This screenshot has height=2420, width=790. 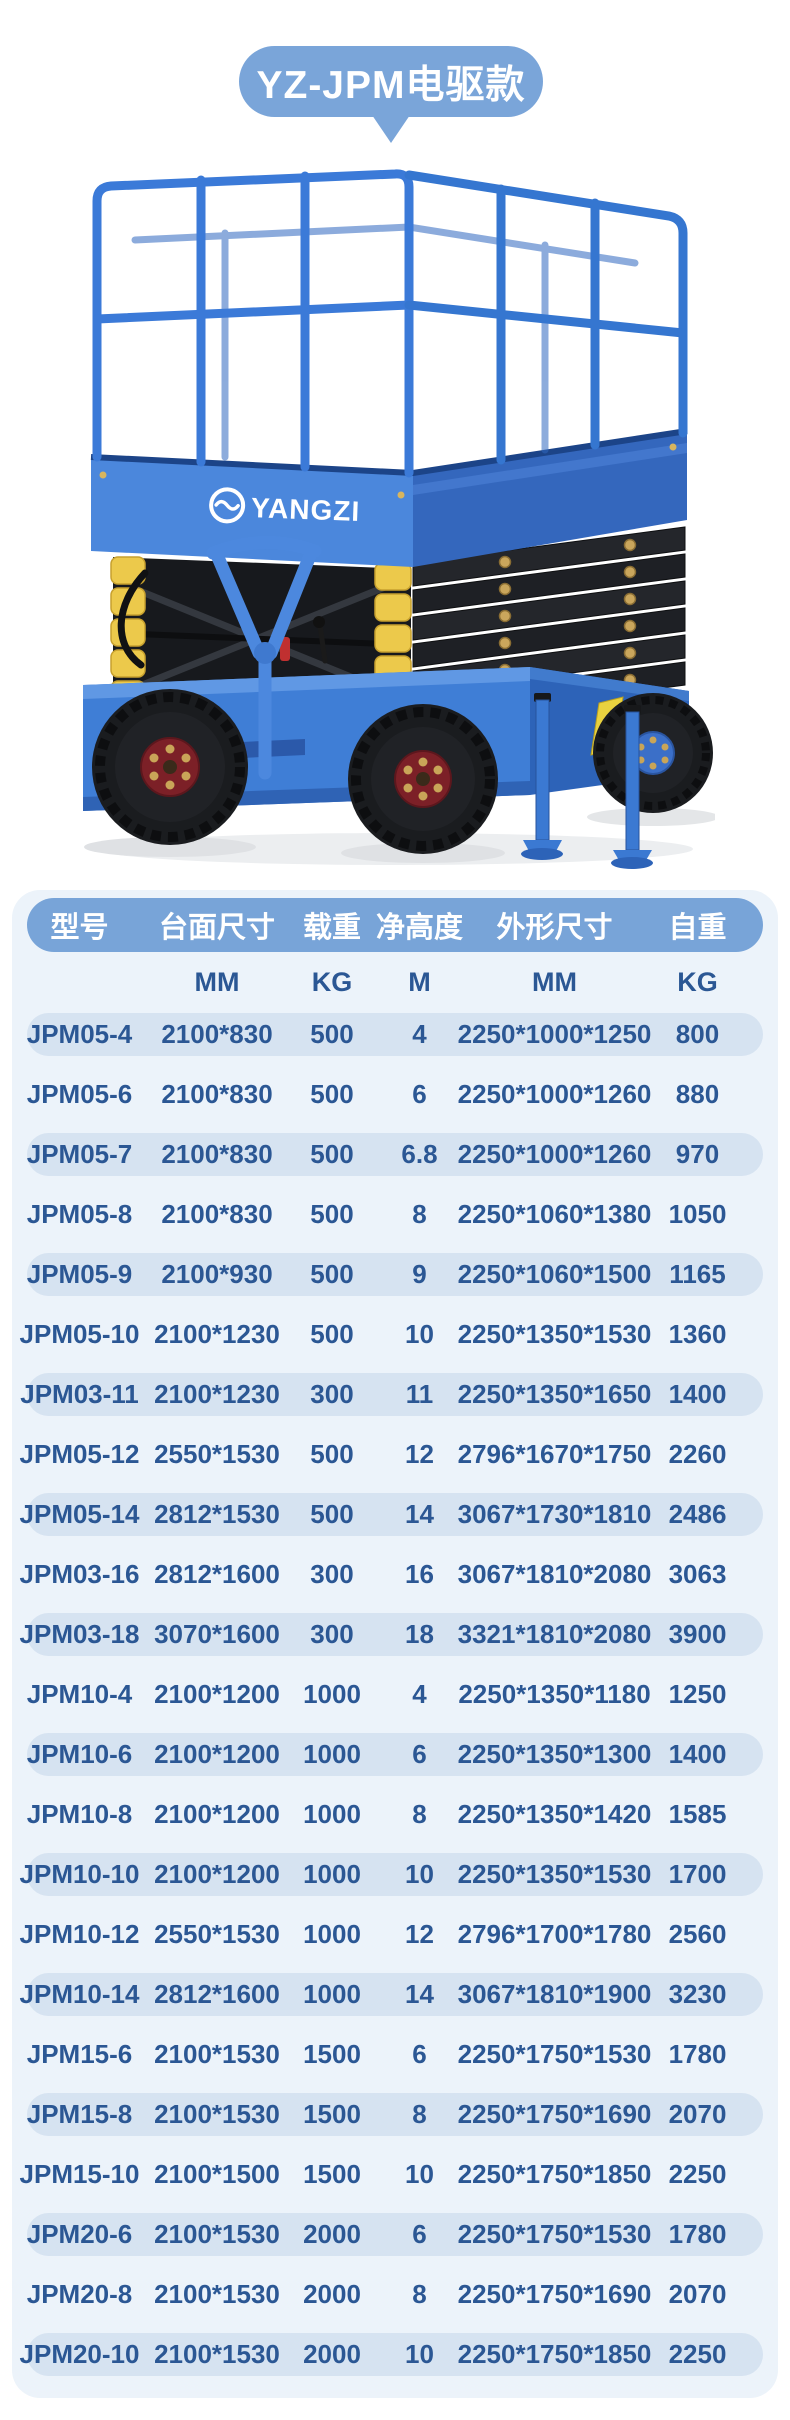 What do you see at coordinates (419, 1274) in the screenshot?
I see `cell-net-height: 9` at bounding box center [419, 1274].